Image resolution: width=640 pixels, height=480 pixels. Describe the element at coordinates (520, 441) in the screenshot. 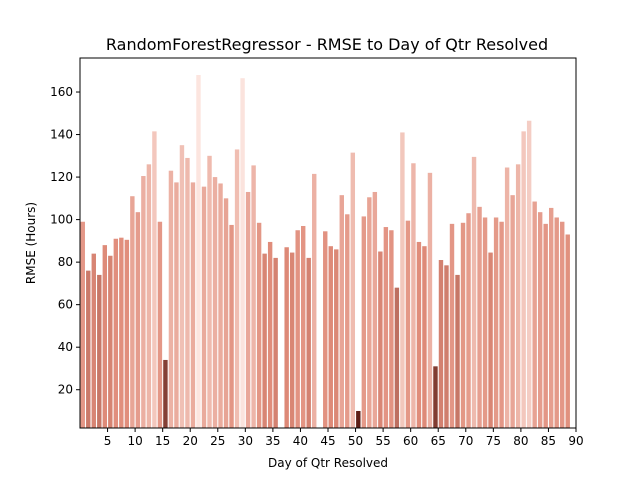

I see `x-tick-label: 80` at that location.